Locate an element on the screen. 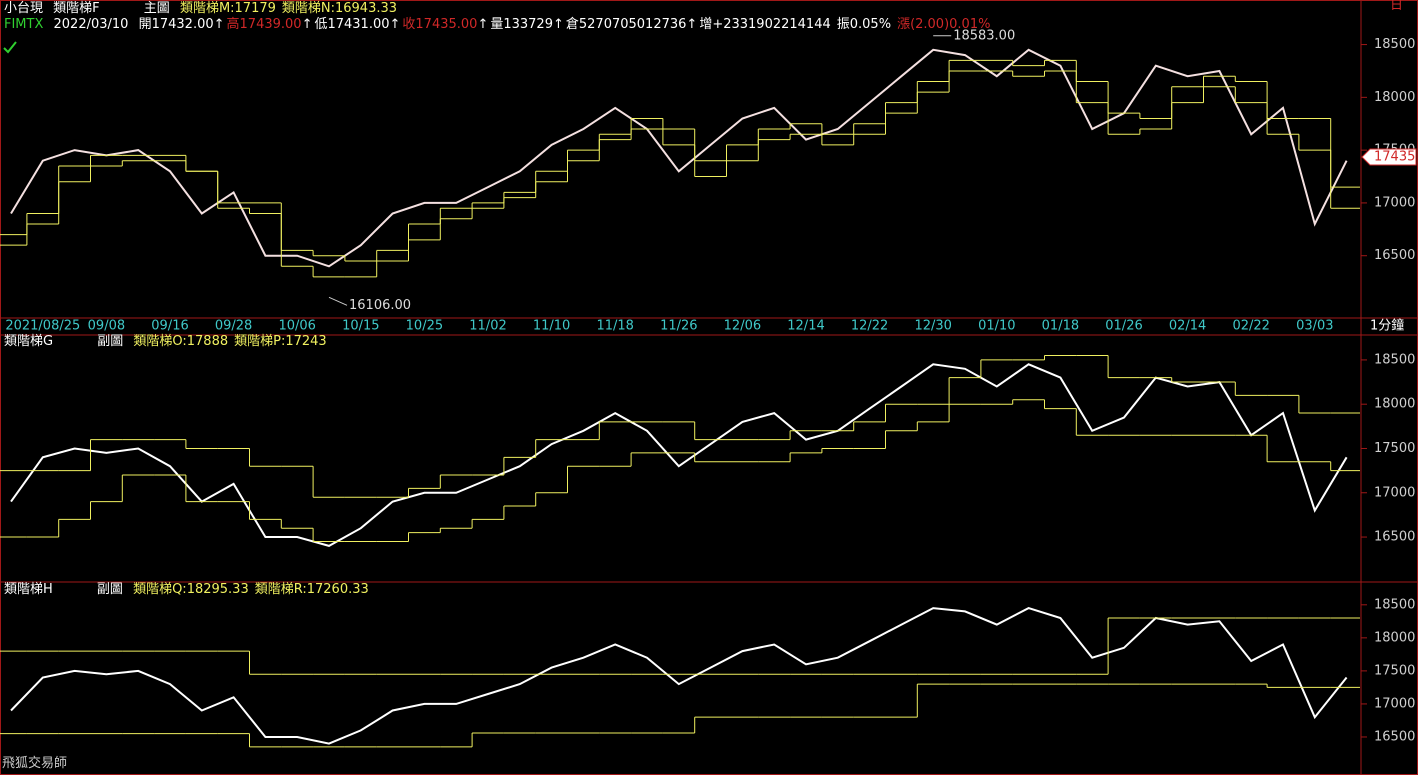 The width and height of the screenshot is (1418, 775). x-tick-label: 01/10 is located at coordinates (996, 326).